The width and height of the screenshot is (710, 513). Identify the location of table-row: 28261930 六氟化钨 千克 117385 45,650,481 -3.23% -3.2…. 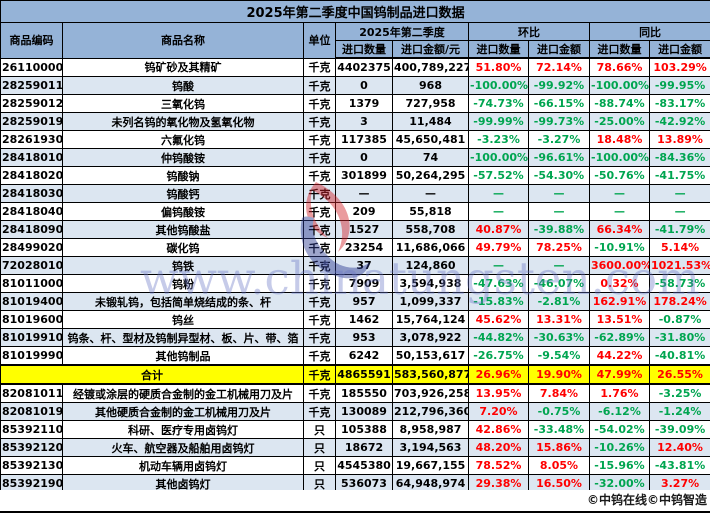
(355, 139).